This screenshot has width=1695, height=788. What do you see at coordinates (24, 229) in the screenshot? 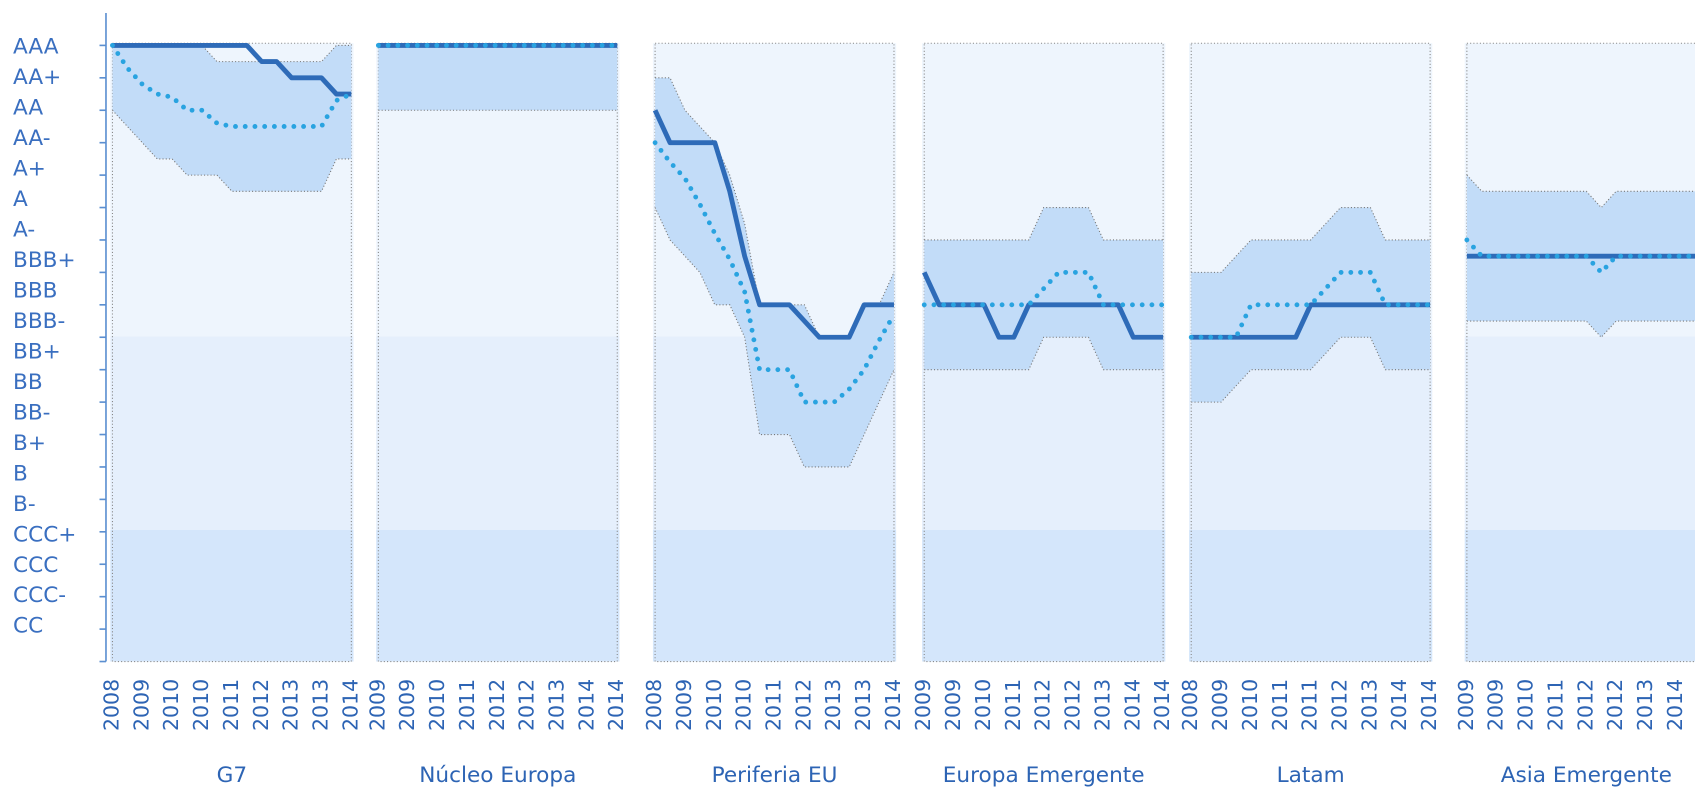
I see `y-tick-label: A-` at bounding box center [24, 229].